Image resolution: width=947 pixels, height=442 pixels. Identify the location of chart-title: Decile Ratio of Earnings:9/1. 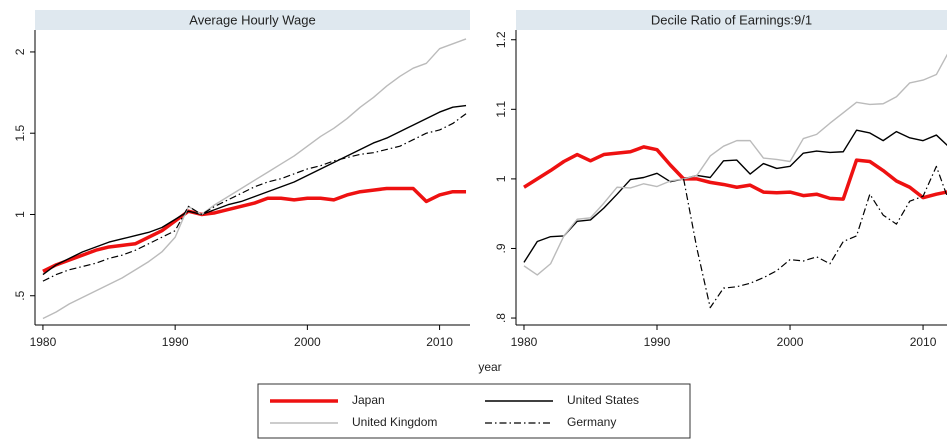
(731, 19).